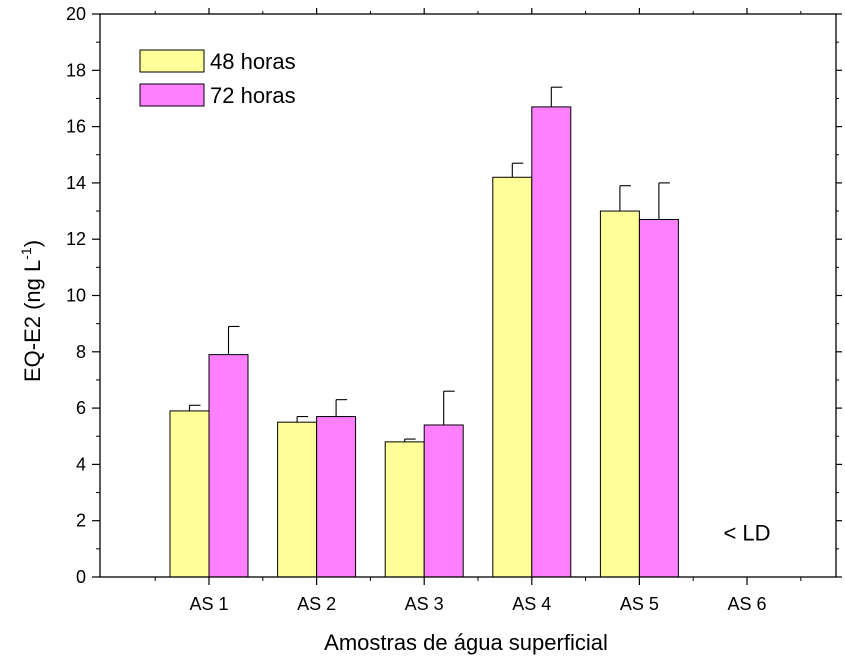 The height and width of the screenshot is (663, 845). Describe the element at coordinates (81, 577) in the screenshot. I see `y-tick-label: 0` at that location.